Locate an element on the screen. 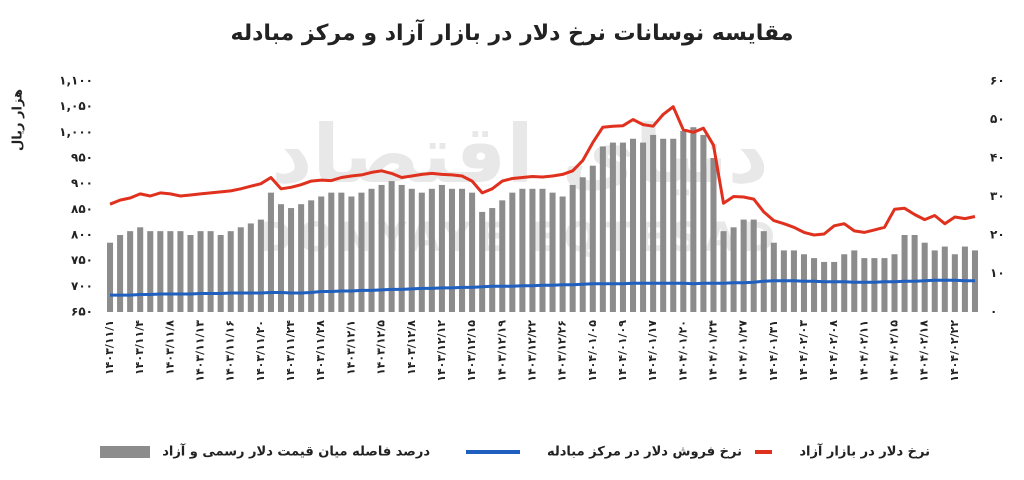 This screenshot has width=1024, height=480. y2-tick-label: ۳۰ is located at coordinates (997, 196).